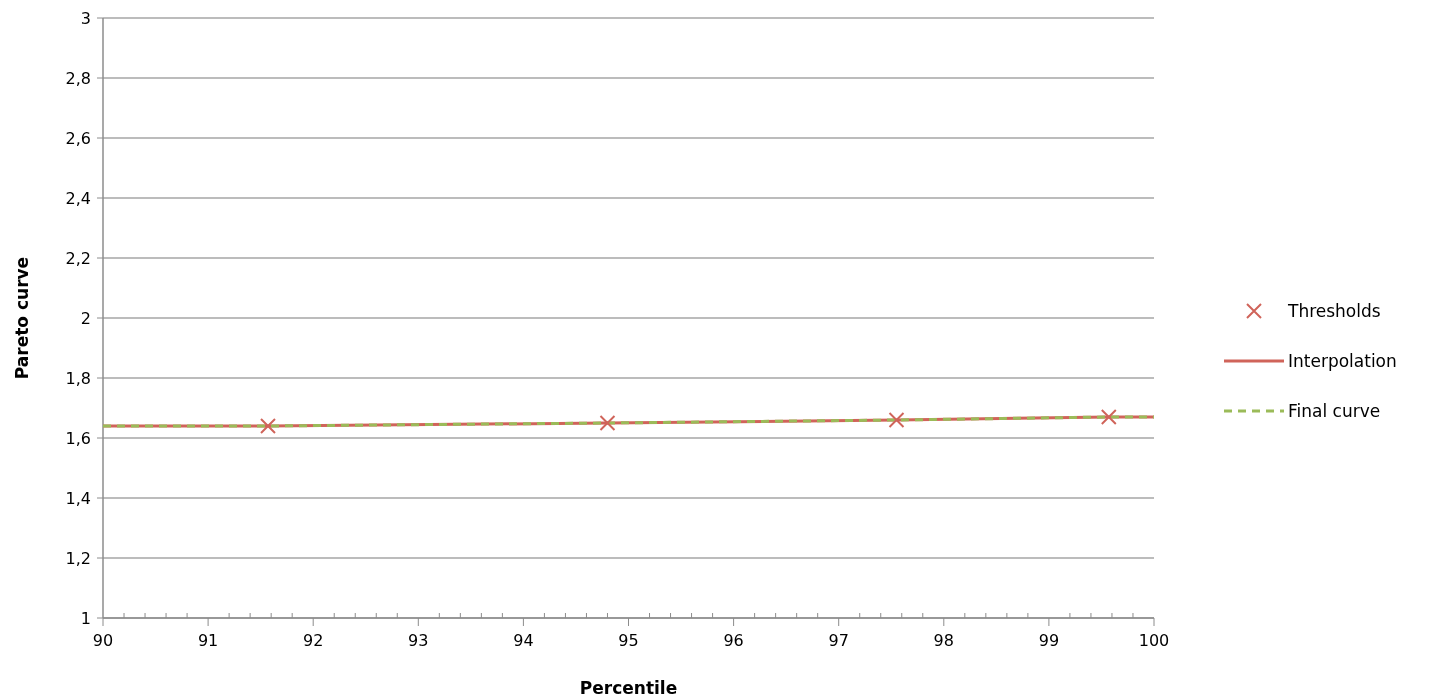 The width and height of the screenshot is (1434, 699). I want to click on y-tick-label: 2,6, so click(78, 138).